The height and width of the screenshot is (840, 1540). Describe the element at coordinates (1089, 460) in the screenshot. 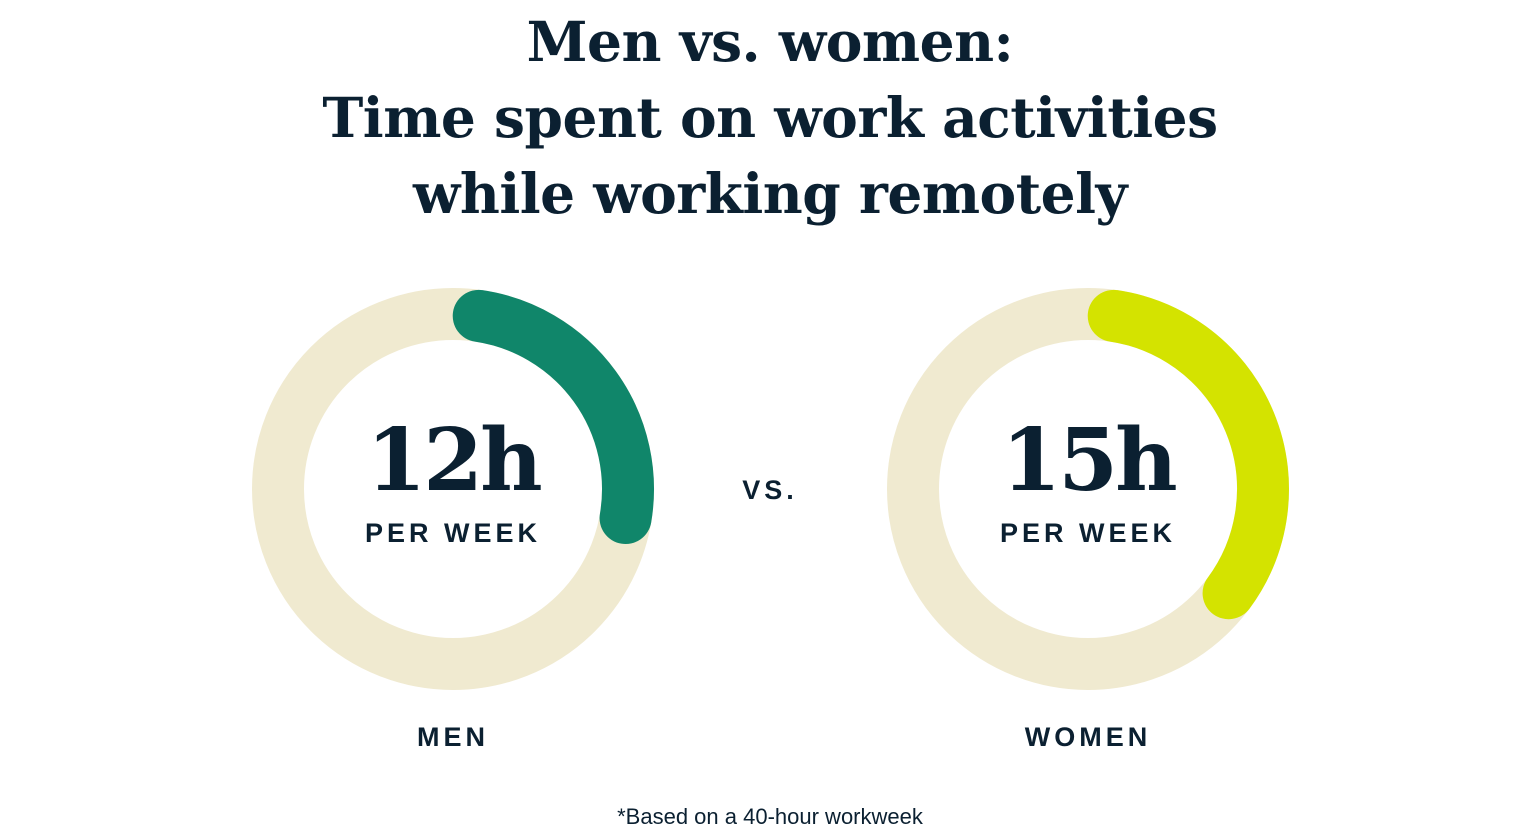

I see `women-value: 15h` at that location.